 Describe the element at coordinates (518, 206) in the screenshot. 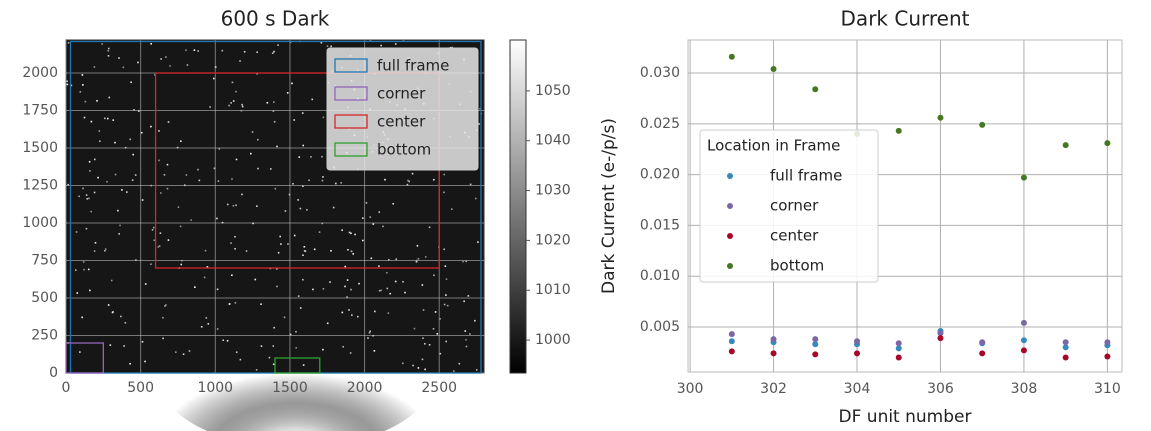

I see `colorbar` at that location.